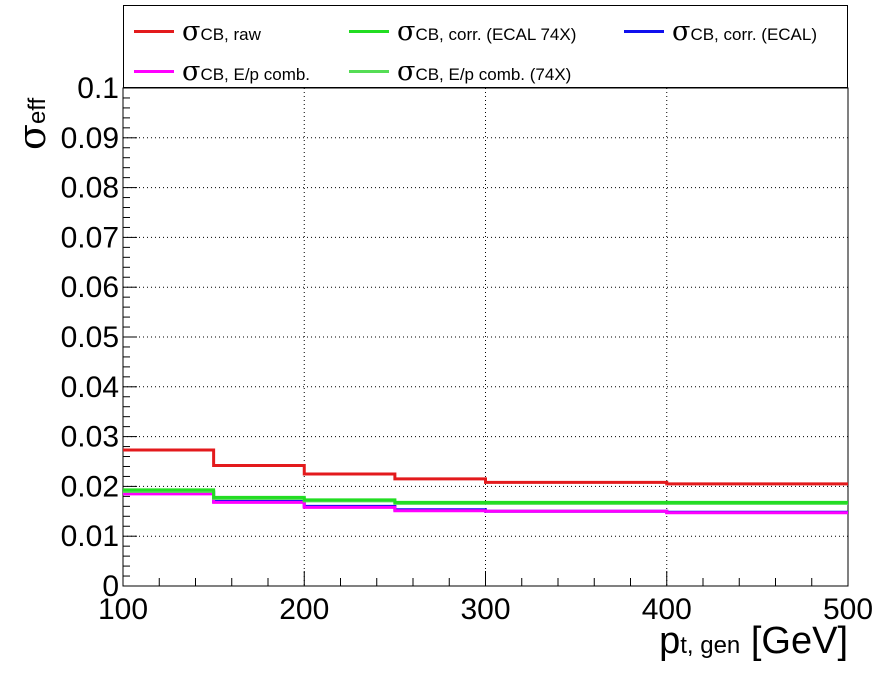 The width and height of the screenshot is (883, 681). What do you see at coordinates (246, 71) in the screenshot?
I see `legend-label-ep-comb: σCB, E/p comb.` at bounding box center [246, 71].